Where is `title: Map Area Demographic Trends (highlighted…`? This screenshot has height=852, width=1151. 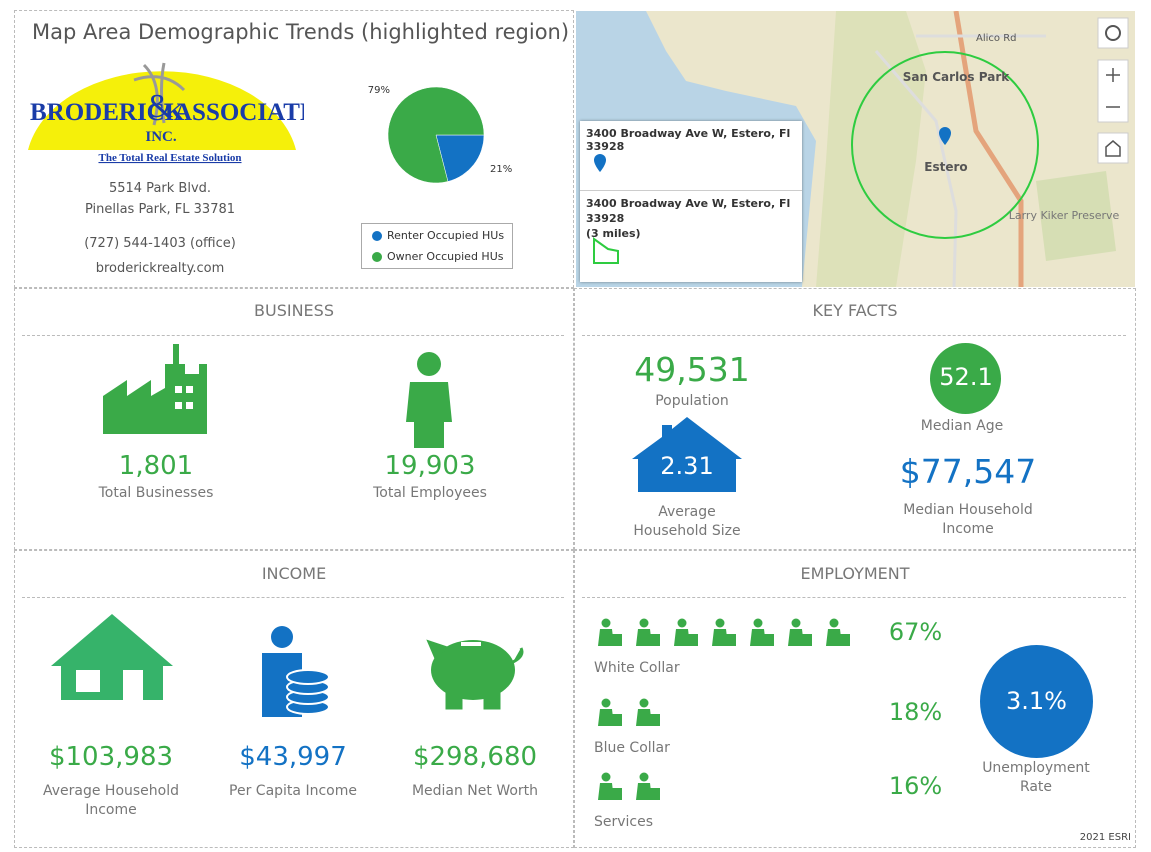 title: Map Area Demographic Trends (highlighted… is located at coordinates (301, 32).